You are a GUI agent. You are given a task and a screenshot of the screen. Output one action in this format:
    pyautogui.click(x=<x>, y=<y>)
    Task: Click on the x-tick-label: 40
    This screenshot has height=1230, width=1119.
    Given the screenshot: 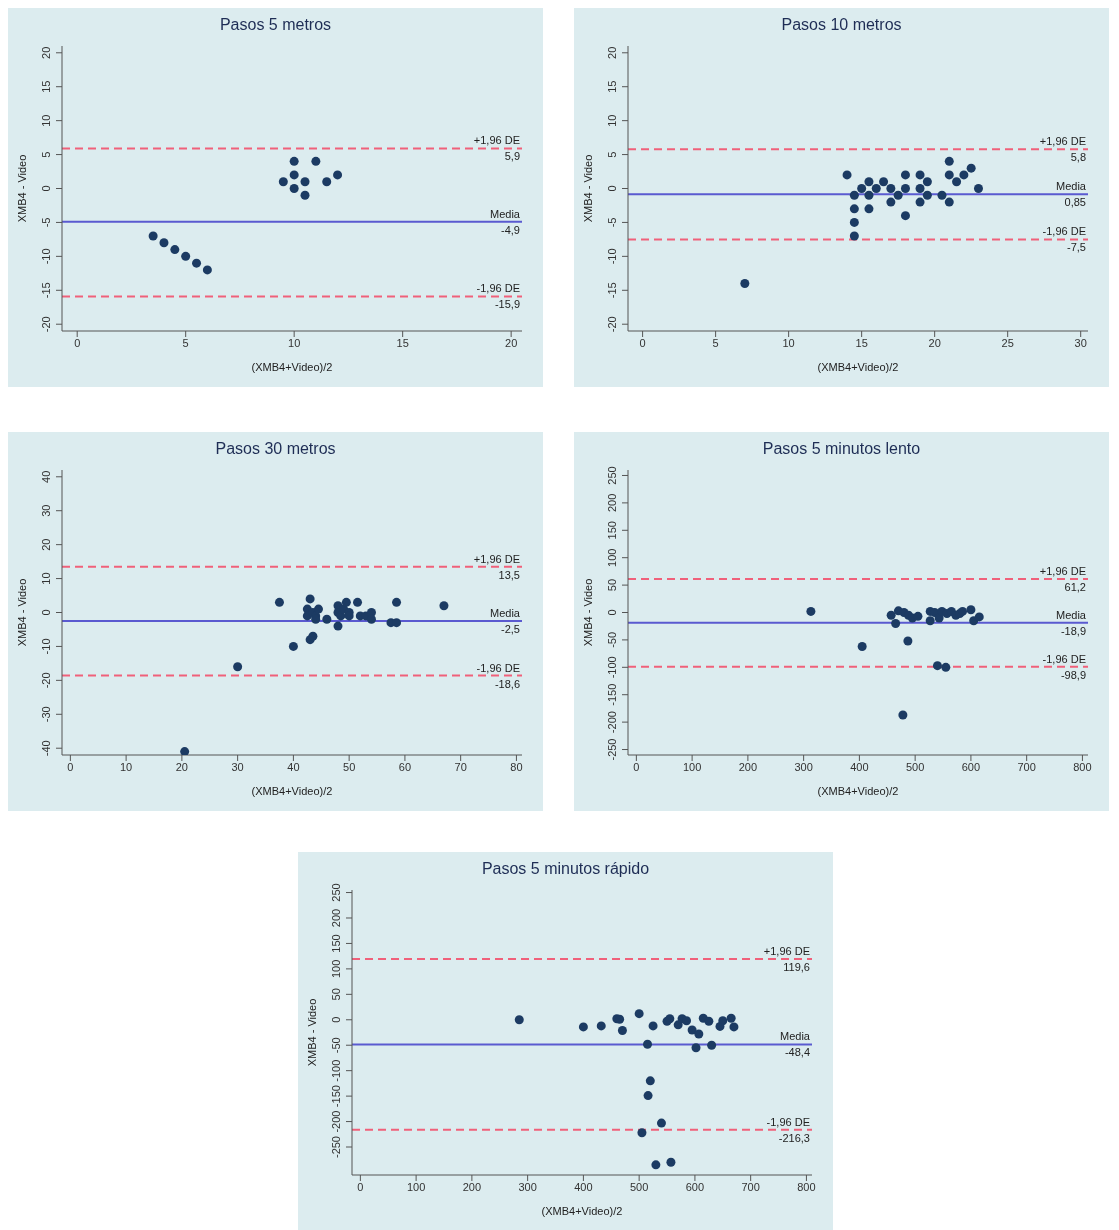 What is the action you would take?
    pyautogui.click(x=293, y=766)
    